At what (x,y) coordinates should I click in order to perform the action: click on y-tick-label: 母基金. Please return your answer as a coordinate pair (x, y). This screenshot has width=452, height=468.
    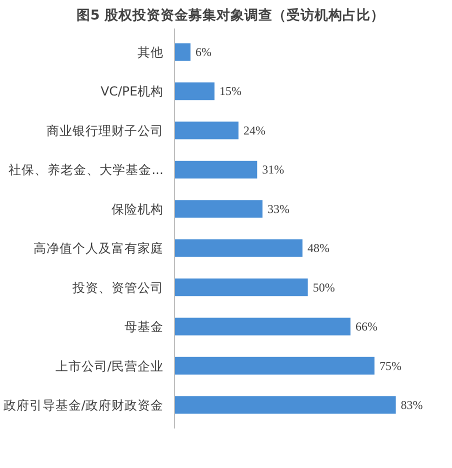
    Looking at the image, I should click on (144, 326).